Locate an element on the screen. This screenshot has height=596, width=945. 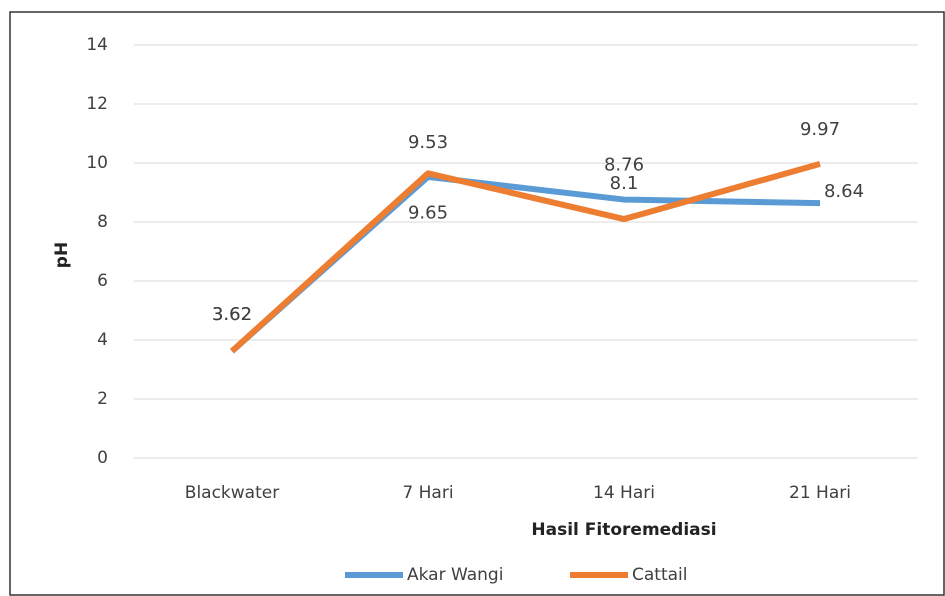
y-tick-label: 2 is located at coordinates (102, 399).